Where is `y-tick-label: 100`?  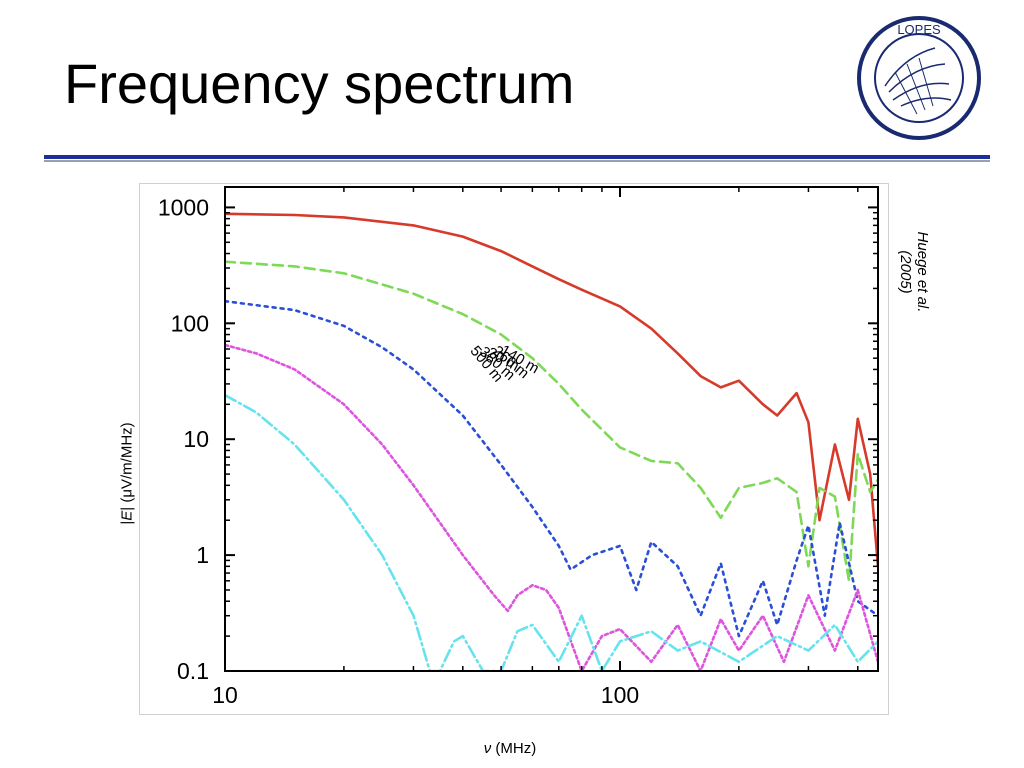
y-tick-label: 100 is located at coordinates (190, 323).